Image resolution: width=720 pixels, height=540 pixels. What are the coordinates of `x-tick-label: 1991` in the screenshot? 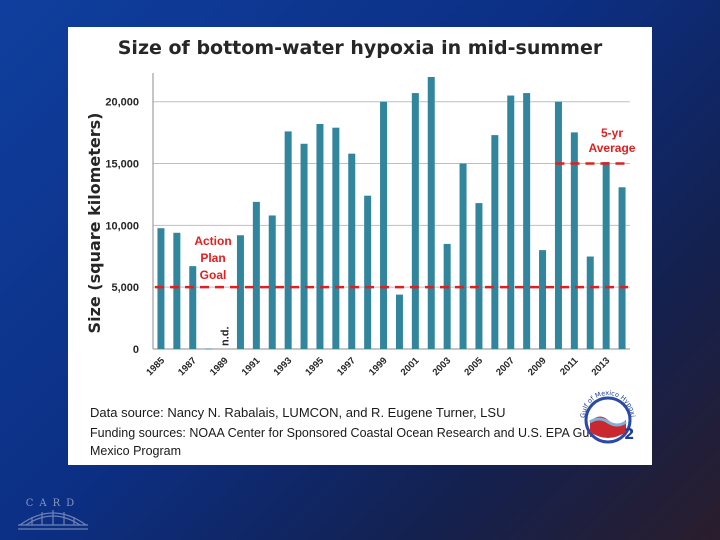 It's located at (251, 366).